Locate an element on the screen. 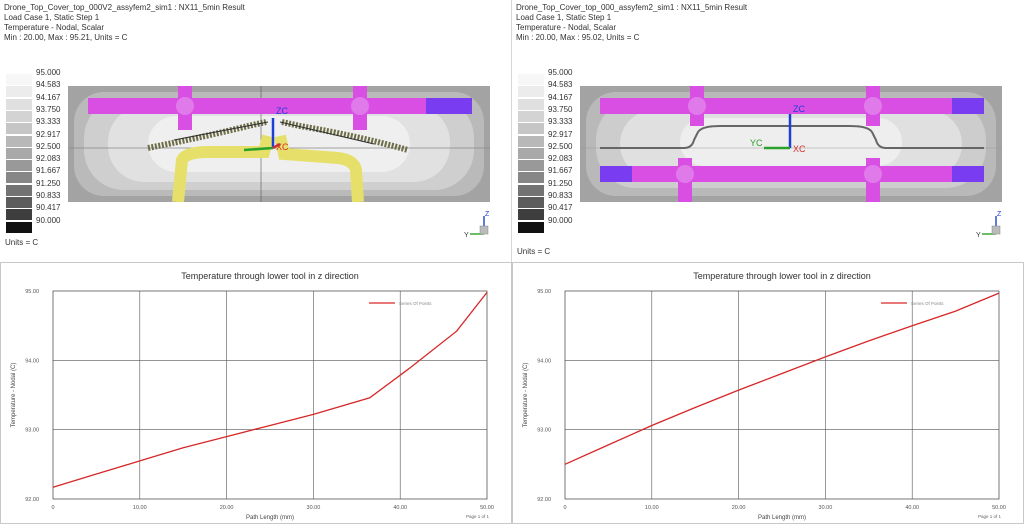  legend-value: 95.000 is located at coordinates (560, 72).